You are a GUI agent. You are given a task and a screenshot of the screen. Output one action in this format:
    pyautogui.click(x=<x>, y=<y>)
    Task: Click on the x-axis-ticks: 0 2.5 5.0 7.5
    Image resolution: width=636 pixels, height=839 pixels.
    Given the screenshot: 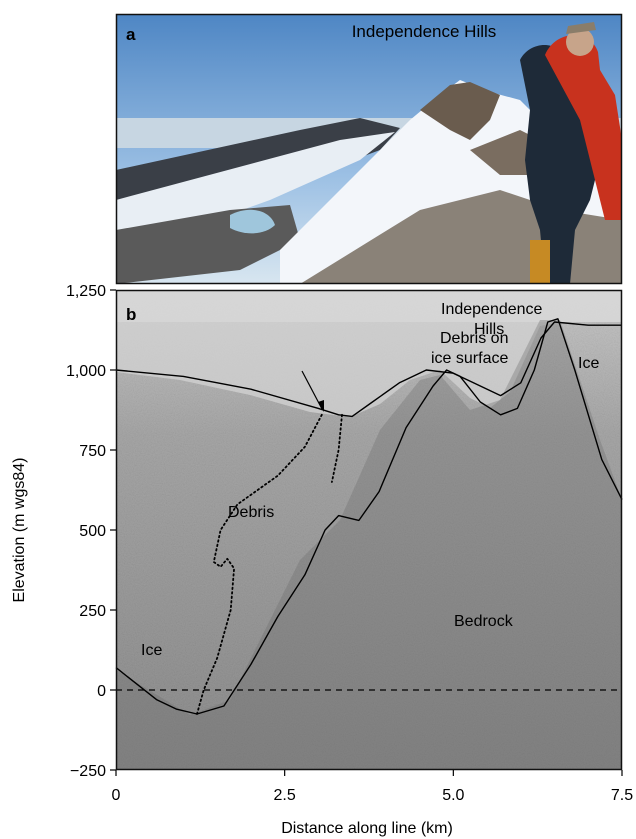 What is the action you would take?
    pyautogui.click(x=372, y=787)
    